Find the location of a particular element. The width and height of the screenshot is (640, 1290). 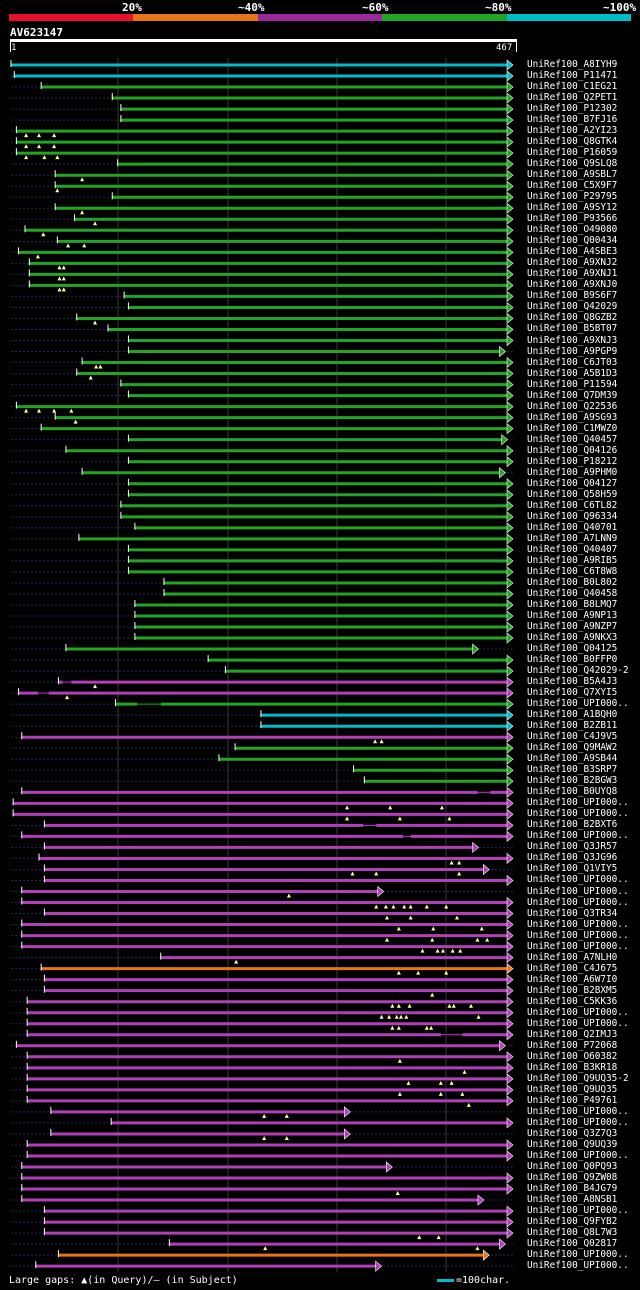

hit-label: UniRef100_B2BXT6 is located at coordinates (572, 825).